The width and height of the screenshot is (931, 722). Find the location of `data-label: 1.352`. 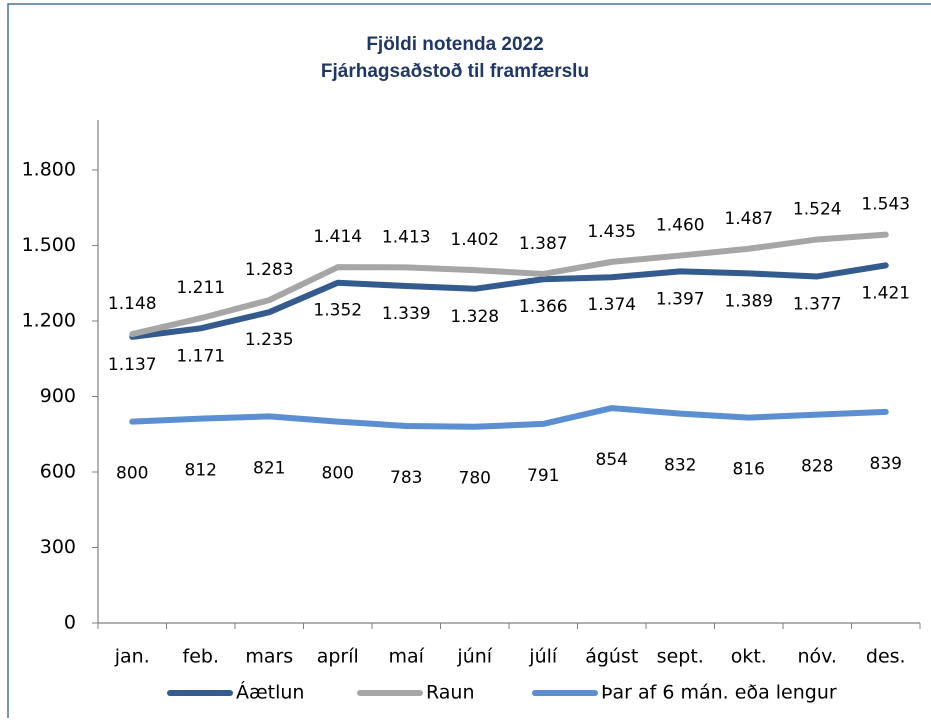

data-label: 1.352 is located at coordinates (337, 311).